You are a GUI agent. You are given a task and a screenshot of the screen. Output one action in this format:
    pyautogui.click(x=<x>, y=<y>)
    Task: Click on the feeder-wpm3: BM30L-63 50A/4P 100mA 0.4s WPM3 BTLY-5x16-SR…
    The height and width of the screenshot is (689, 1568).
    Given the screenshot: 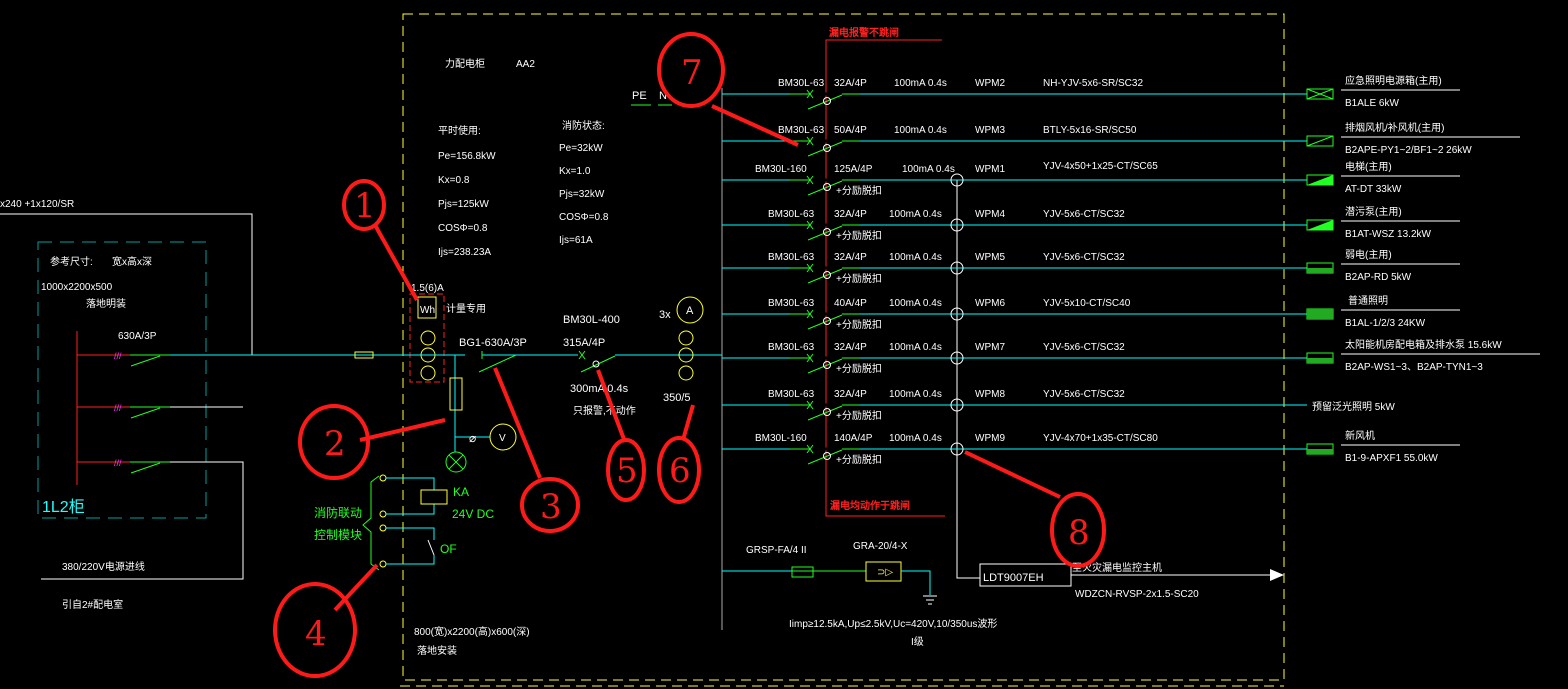 What is the action you would take?
    pyautogui.click(x=1121, y=139)
    